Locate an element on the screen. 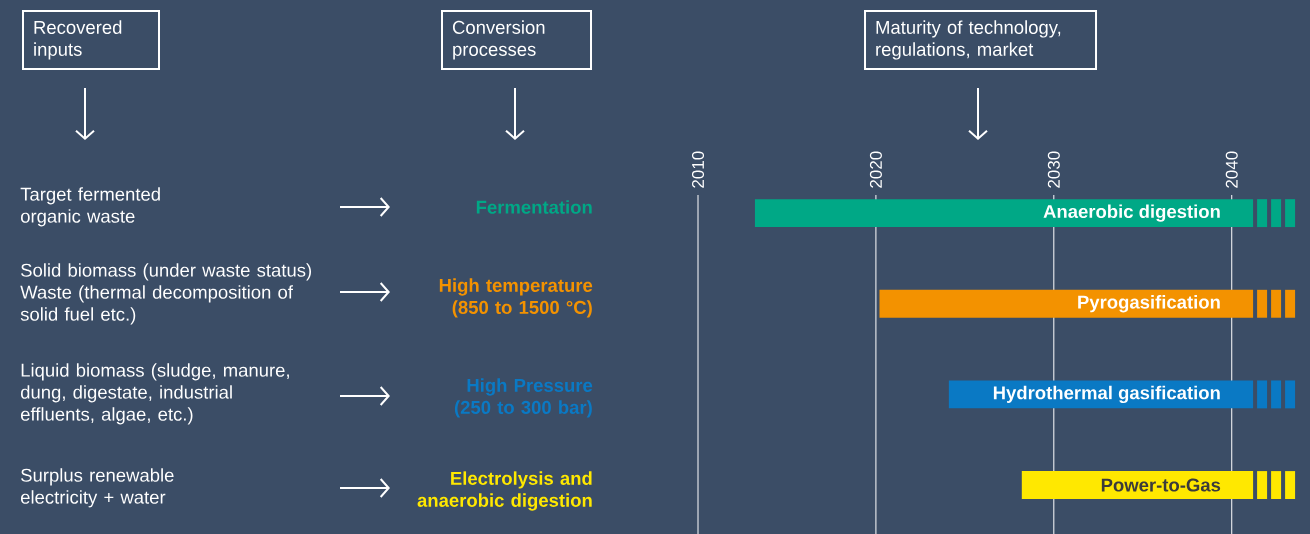 The height and width of the screenshot is (534, 1310). x-tick-label: 2040 is located at coordinates (1231, 169).